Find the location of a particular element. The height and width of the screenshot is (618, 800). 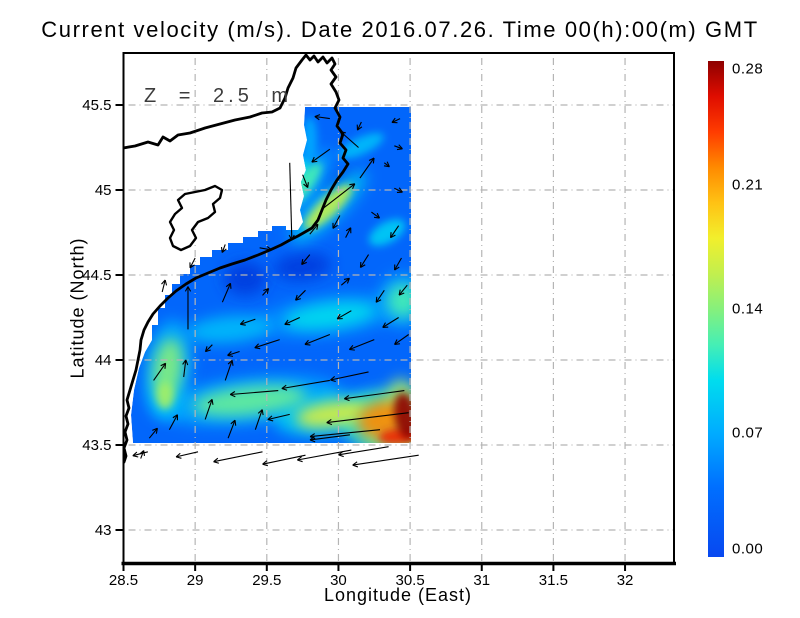

colorbar-tick-label: 0.21 is located at coordinates (748, 185).